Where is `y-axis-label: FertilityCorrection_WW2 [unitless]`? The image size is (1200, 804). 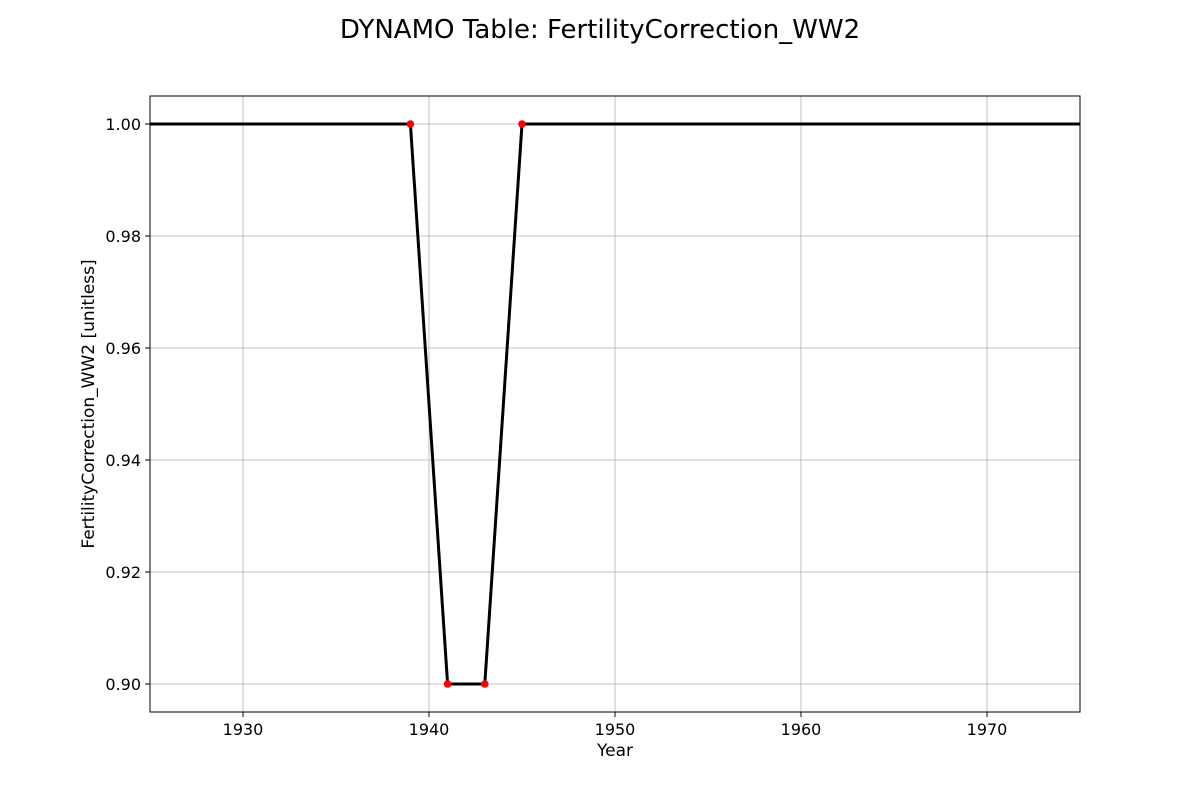
y-axis-label: FertilityCorrection_WW2 [unitless] is located at coordinates (89, 403).